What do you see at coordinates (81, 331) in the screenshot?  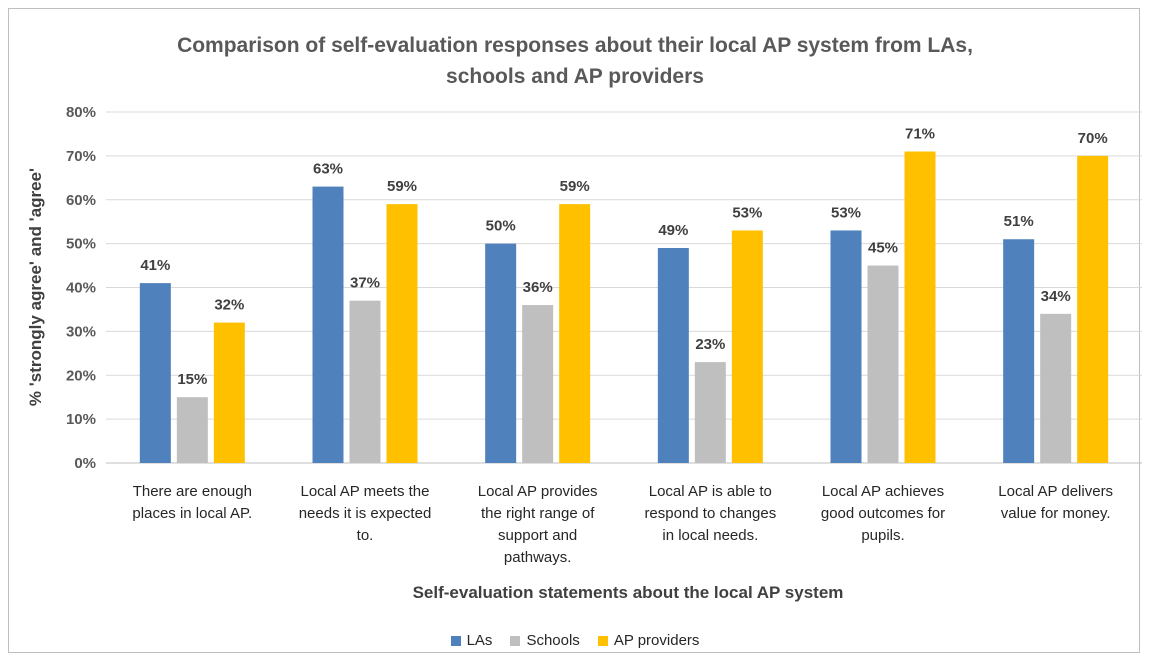 I see `y-tick-label: 30%` at bounding box center [81, 331].